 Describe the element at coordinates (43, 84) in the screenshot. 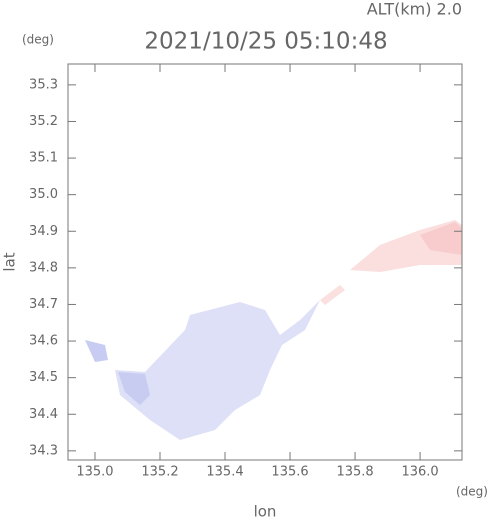

I see `y-tick-label: 35.3` at that location.